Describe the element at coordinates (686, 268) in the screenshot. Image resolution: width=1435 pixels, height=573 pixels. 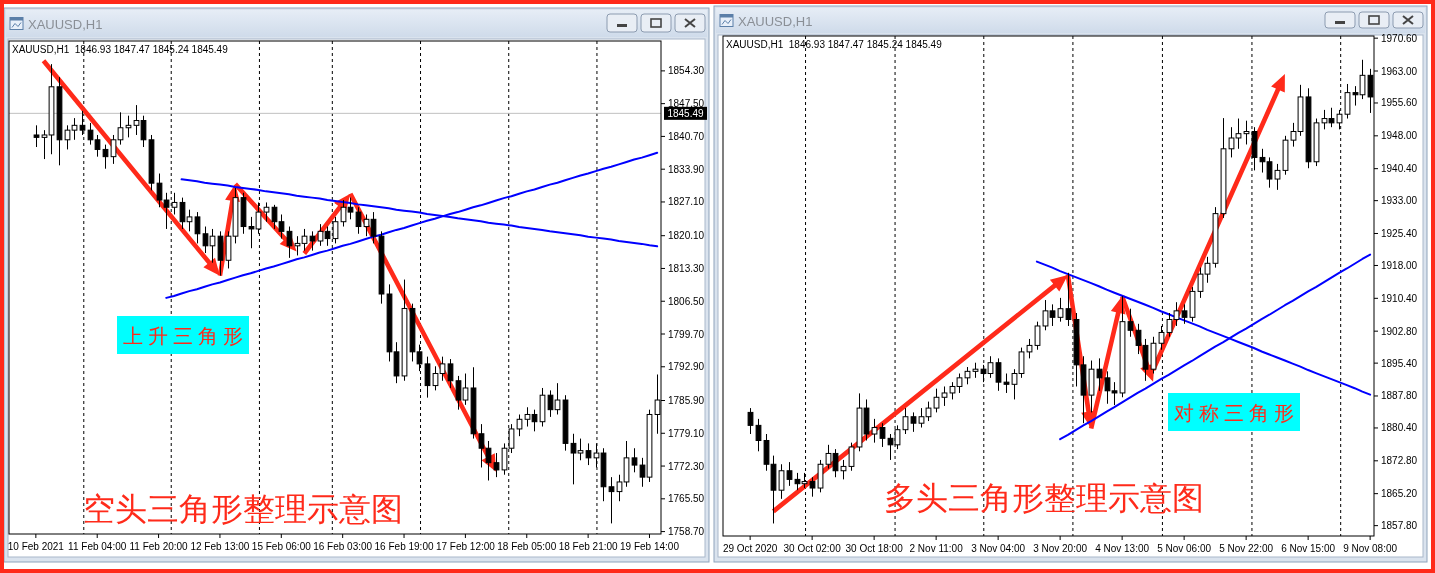
I see `y-tick-label: 1813.30` at that location.